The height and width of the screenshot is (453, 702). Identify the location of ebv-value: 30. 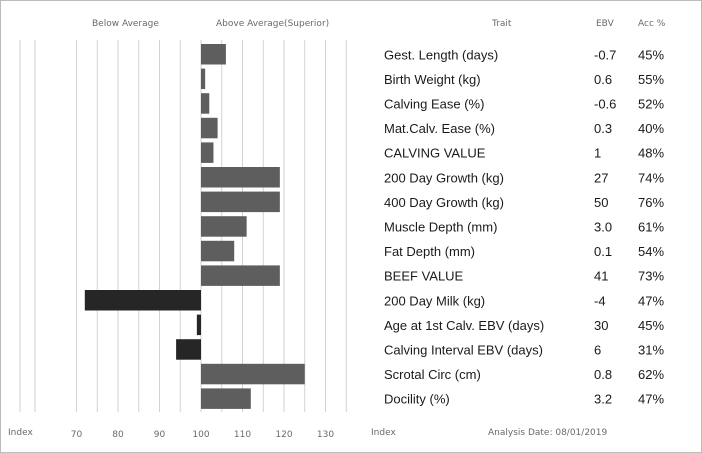
(601, 325).